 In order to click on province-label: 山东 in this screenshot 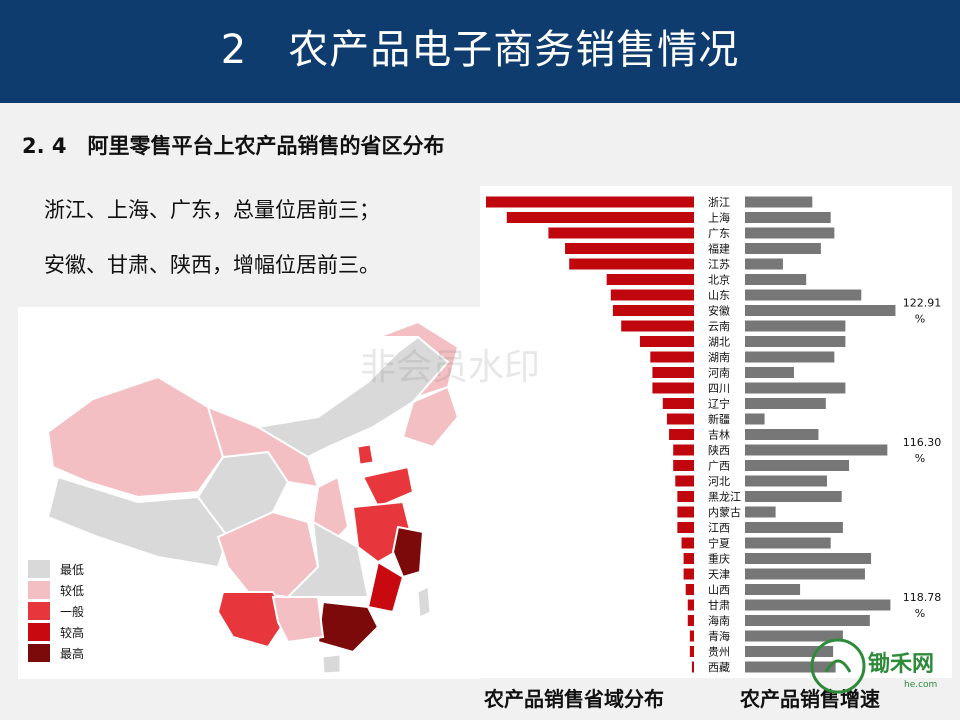, I will do `click(719, 295)`.